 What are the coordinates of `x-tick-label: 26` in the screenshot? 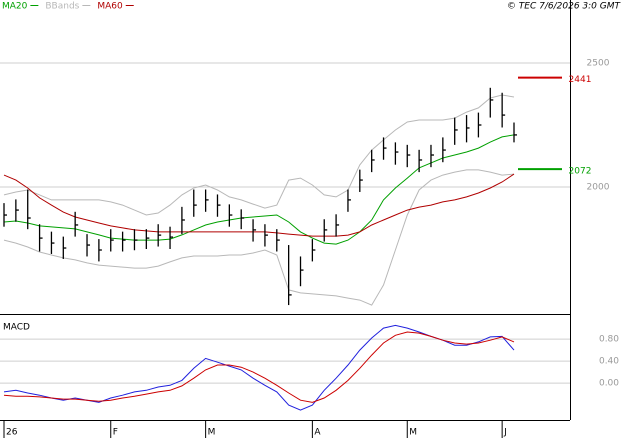 It's located at (12, 433).